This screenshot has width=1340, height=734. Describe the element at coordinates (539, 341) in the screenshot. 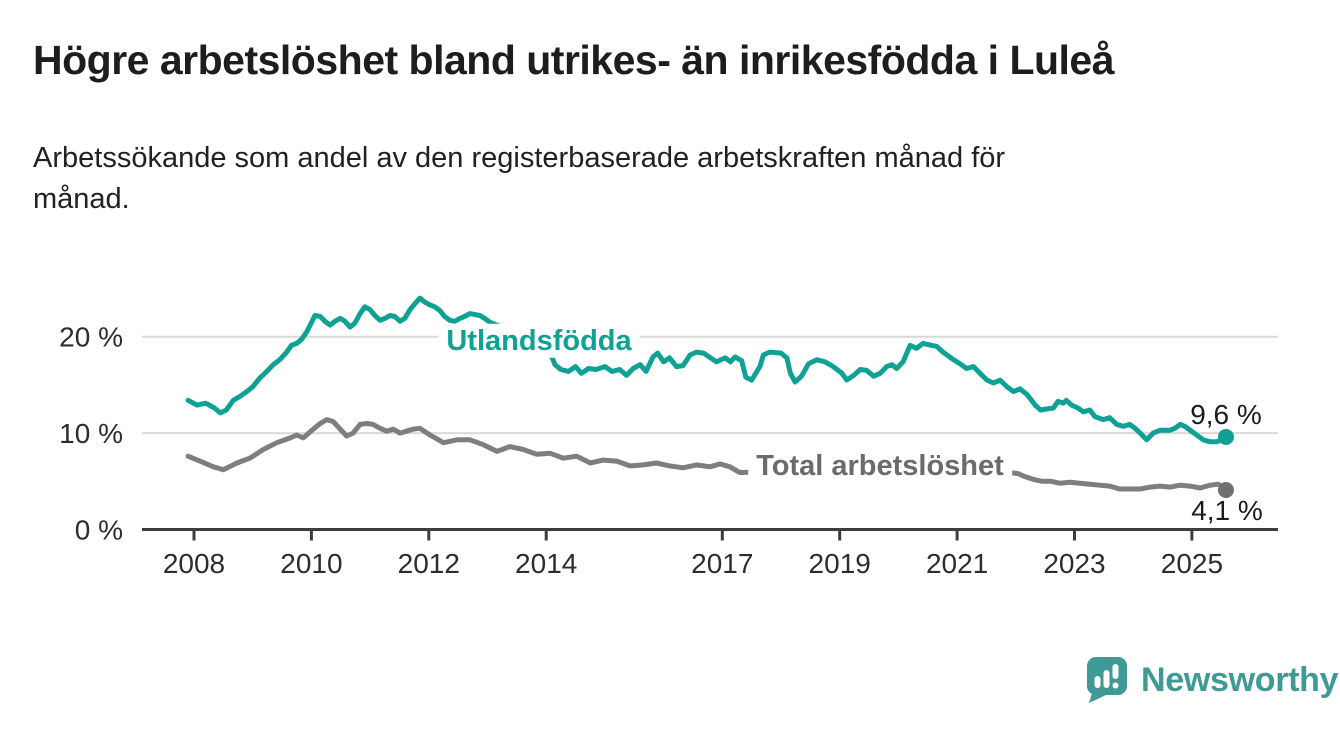

I see `series-label-utlandsfodda: Utlandsfödda` at that location.